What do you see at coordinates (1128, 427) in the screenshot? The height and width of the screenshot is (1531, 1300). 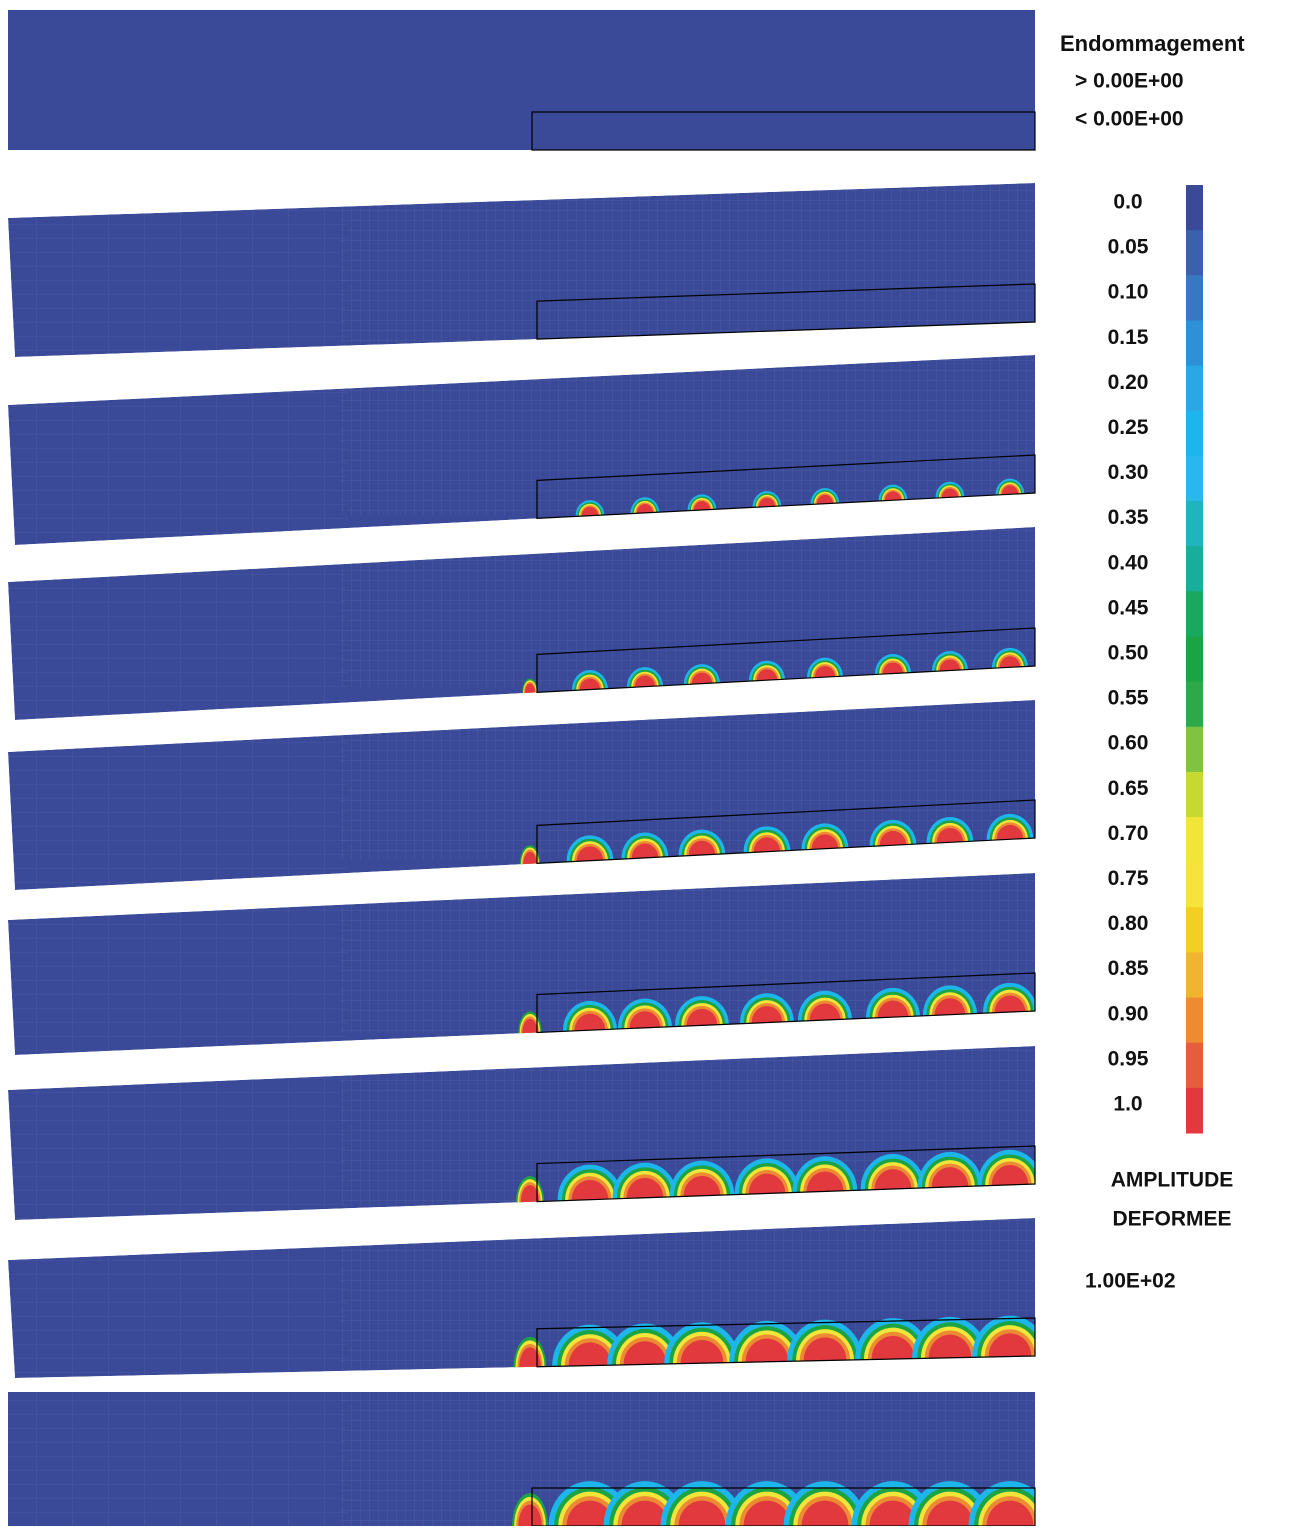 I see `colorbar-label: 0.25` at bounding box center [1128, 427].